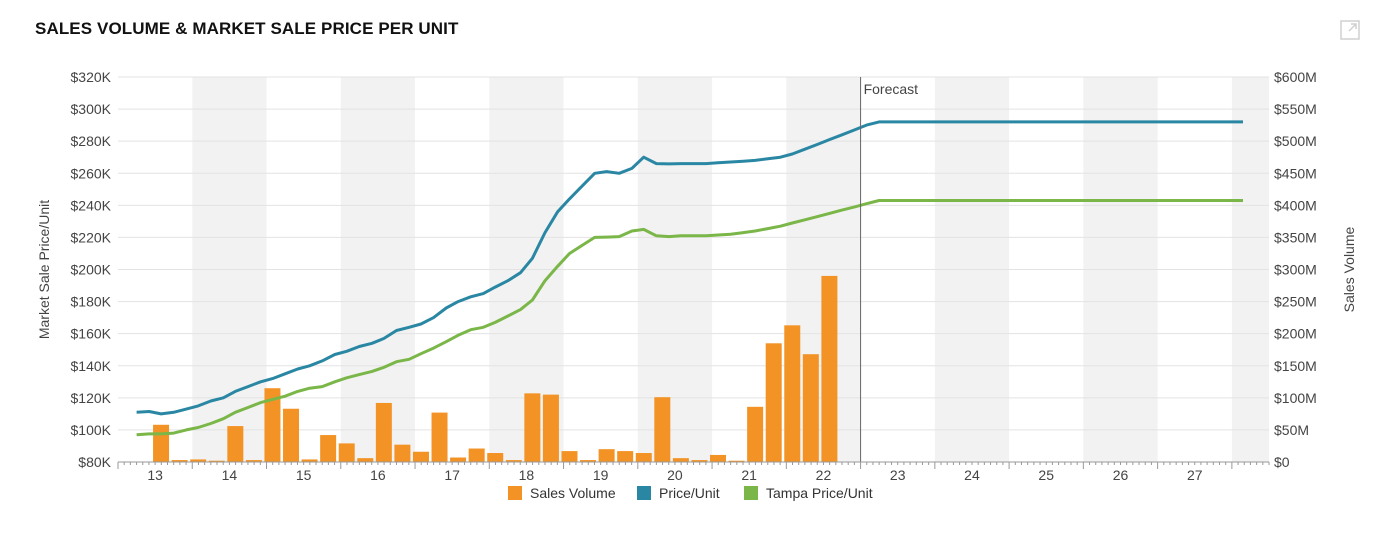 This screenshot has width=1381, height=536. I want to click on y-left-tick-label: $160K, so click(91, 334).